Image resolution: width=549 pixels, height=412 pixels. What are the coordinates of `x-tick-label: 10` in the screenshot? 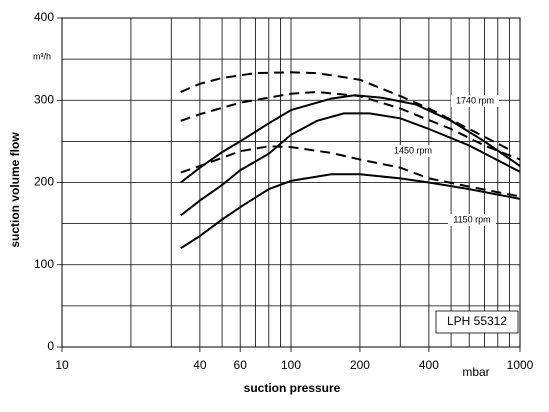 It's located at (62, 365).